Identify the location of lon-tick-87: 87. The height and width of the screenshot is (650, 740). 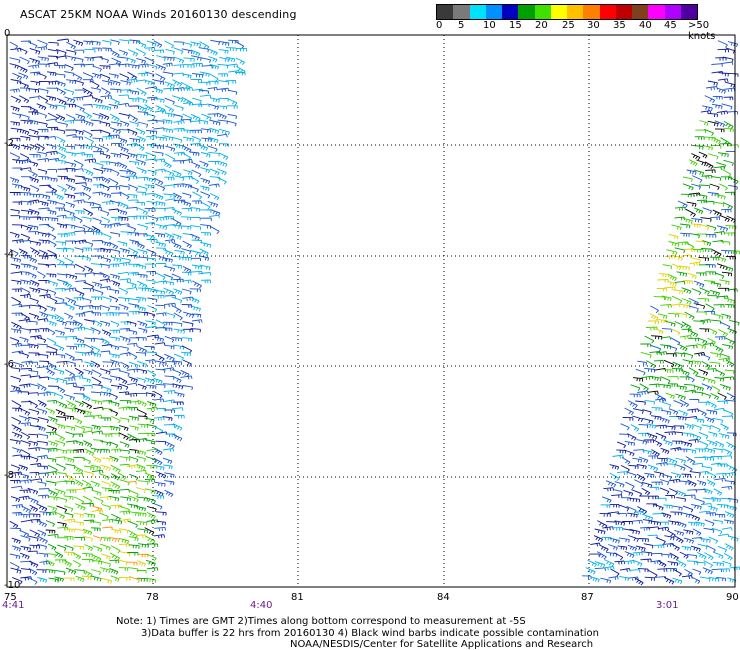
(587, 597).